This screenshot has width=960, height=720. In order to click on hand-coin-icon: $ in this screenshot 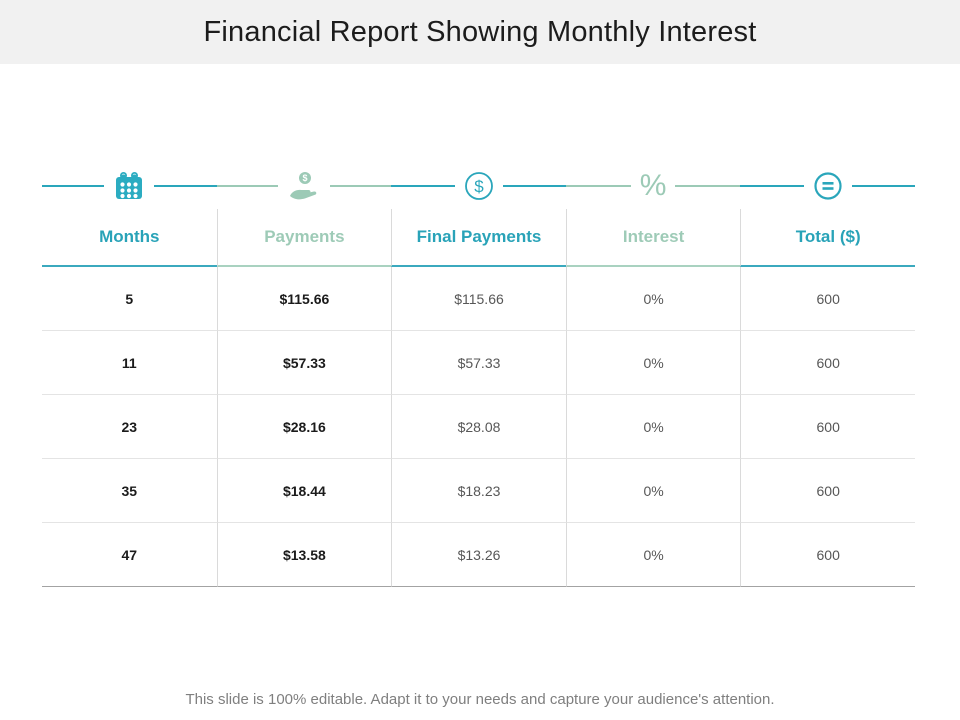, I will do `click(304, 186)`.